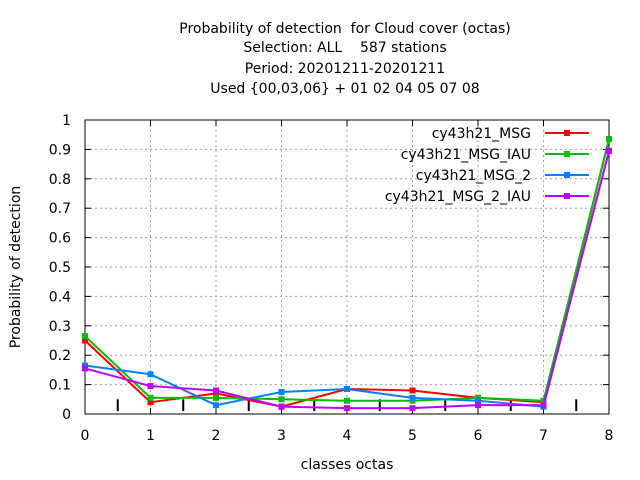 This screenshot has height=480, width=640. Describe the element at coordinates (60, 150) in the screenshot. I see `y-tick-label: 0.9` at that location.